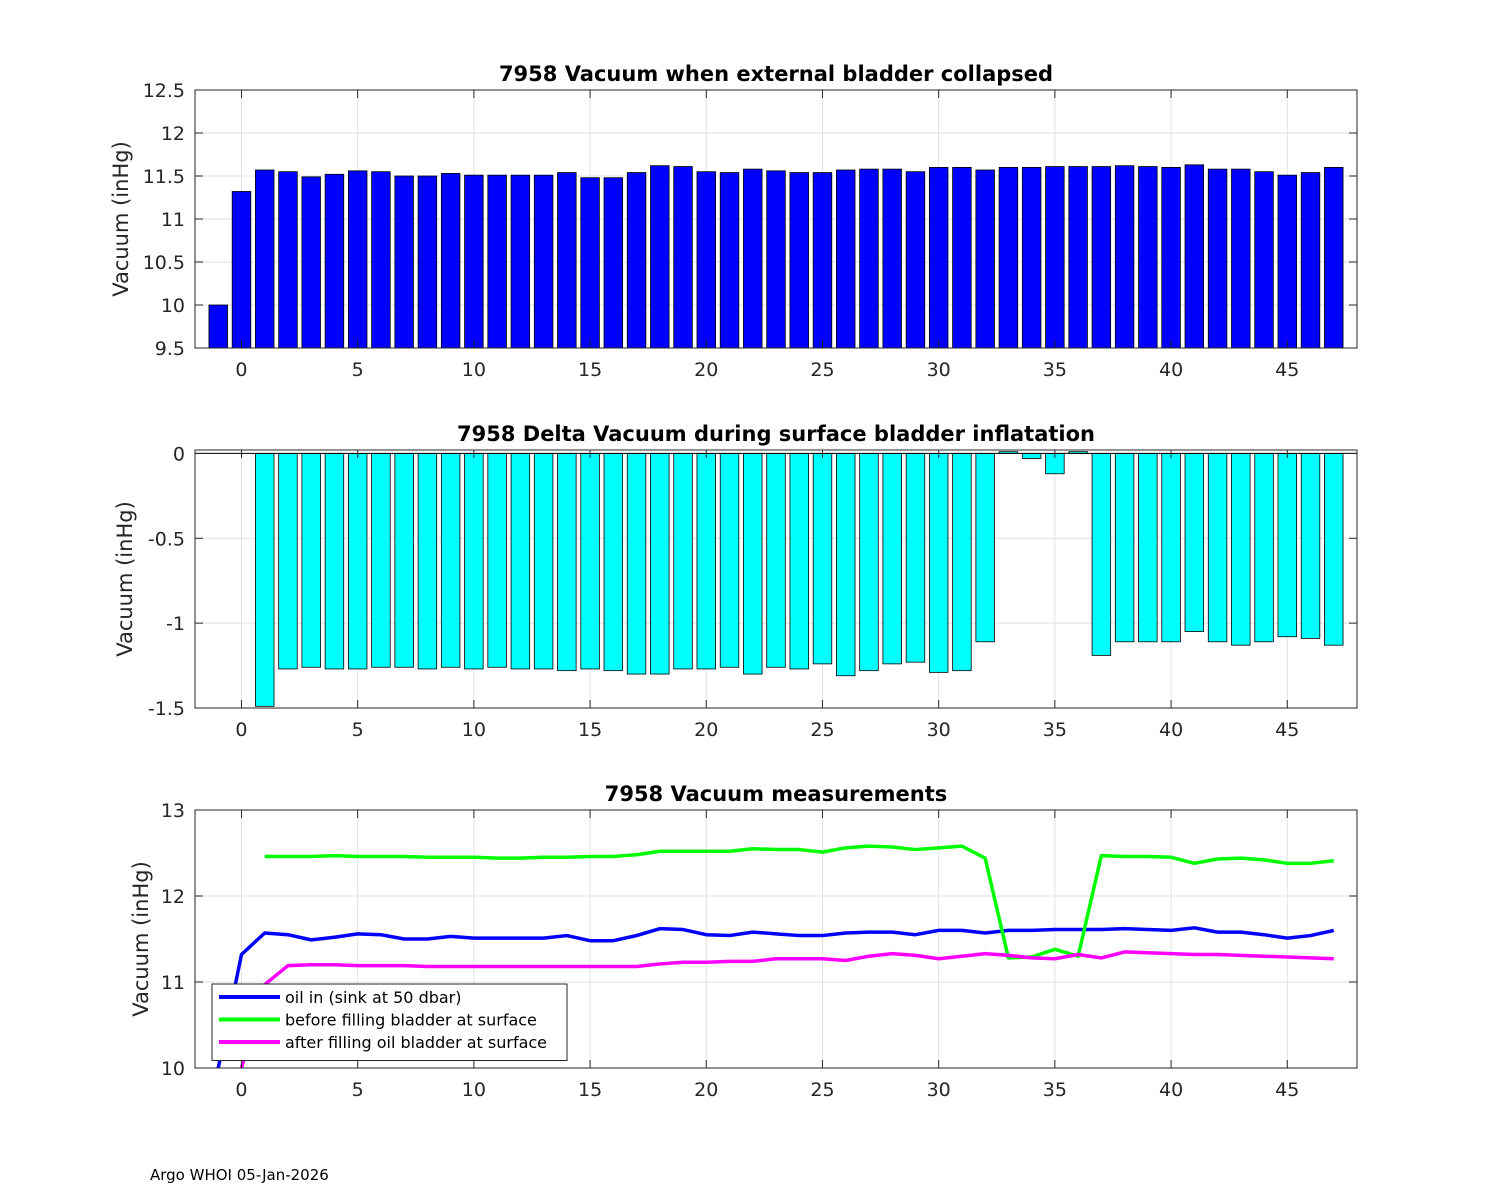  I want to click on chart-title: 7958 Vacuum measurements, so click(776, 794).